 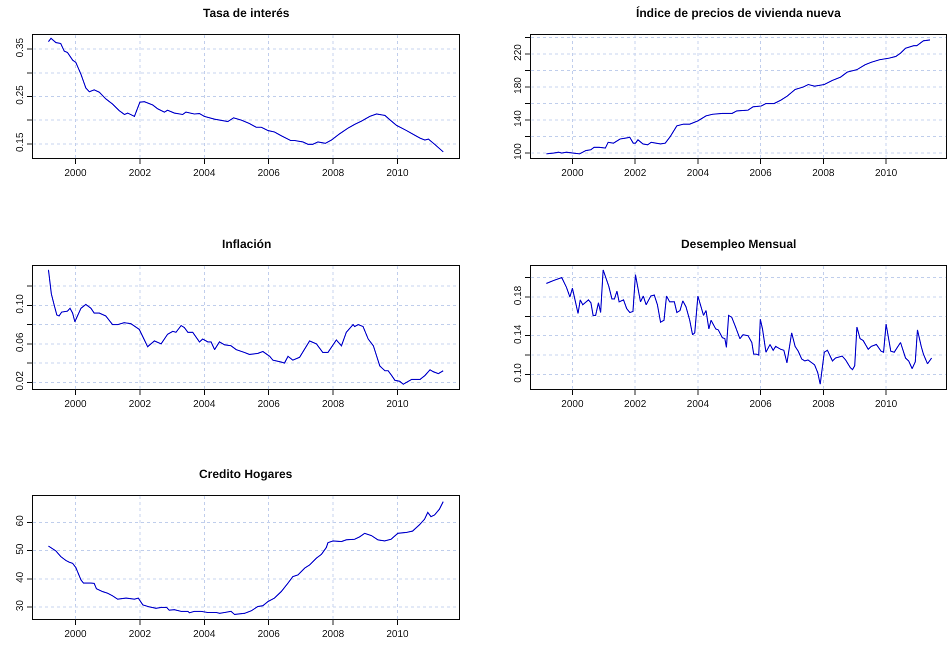 What do you see at coordinates (246, 474) in the screenshot?
I see `chart-title: Credito Hogares` at bounding box center [246, 474].